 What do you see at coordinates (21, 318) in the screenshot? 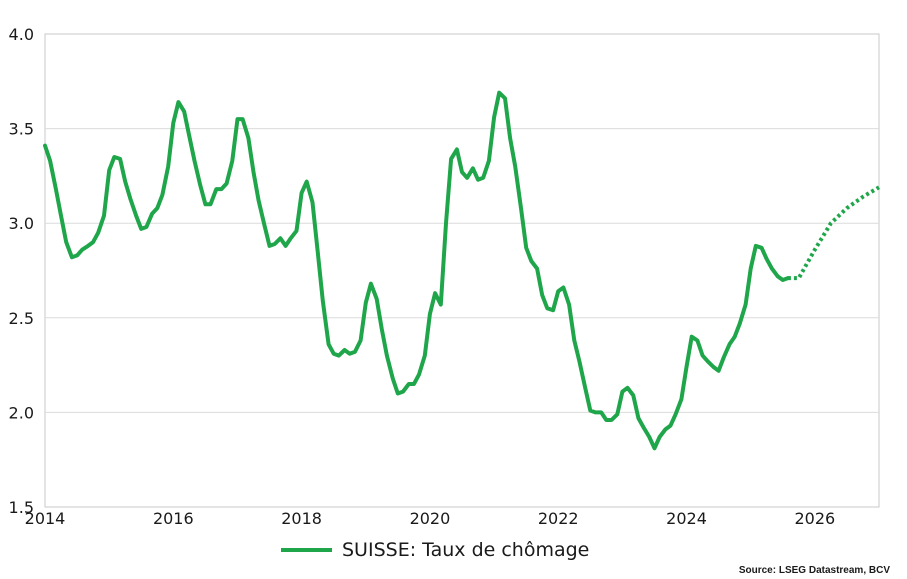
I see `y-tick-label: 2.5` at bounding box center [21, 318].